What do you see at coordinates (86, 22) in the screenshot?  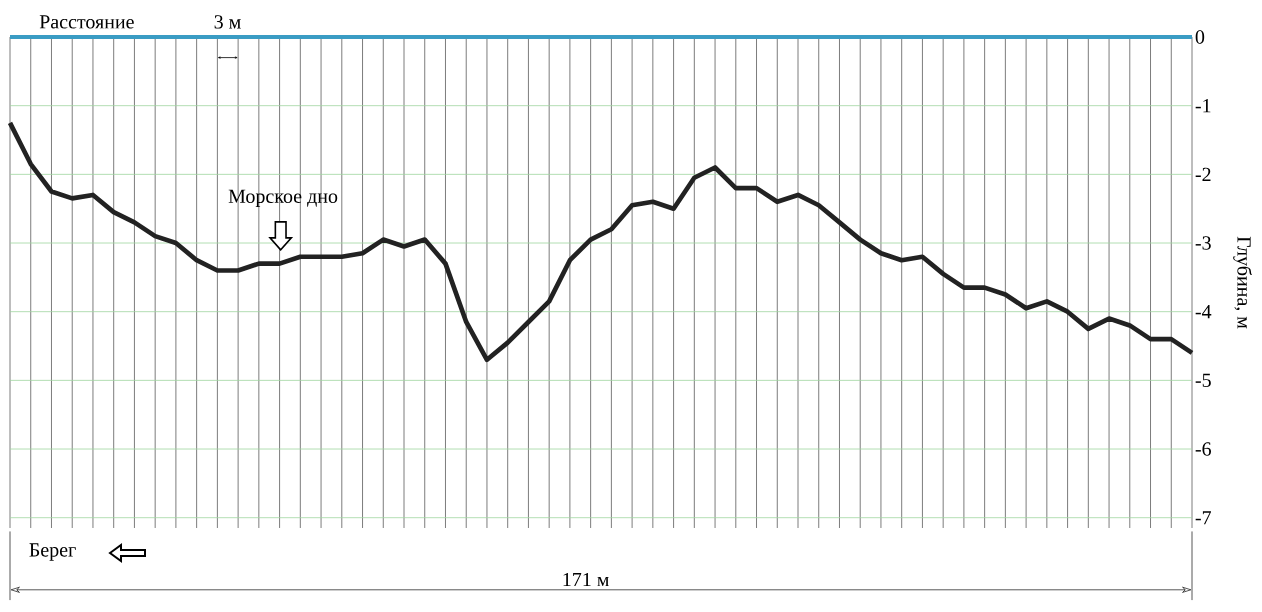 I see `text: Расстояние` at bounding box center [86, 22].